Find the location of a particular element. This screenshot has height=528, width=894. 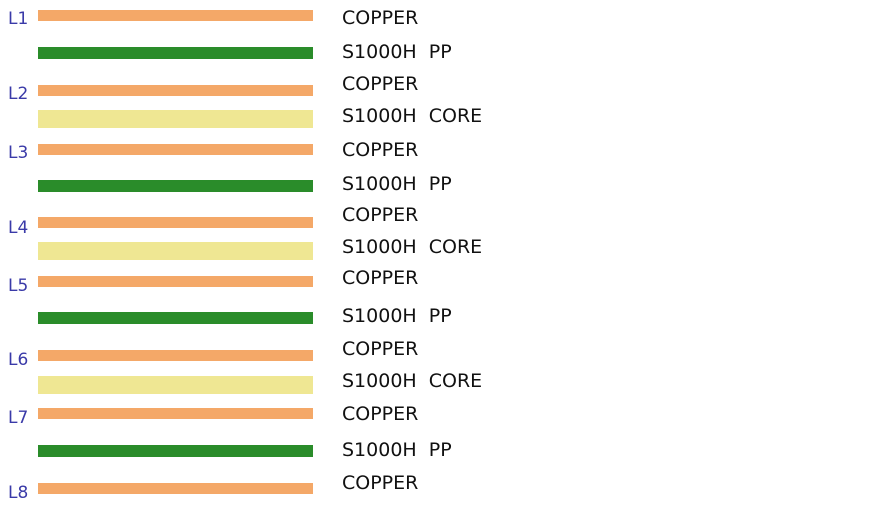

layer-label: L6 is located at coordinates (18, 360).